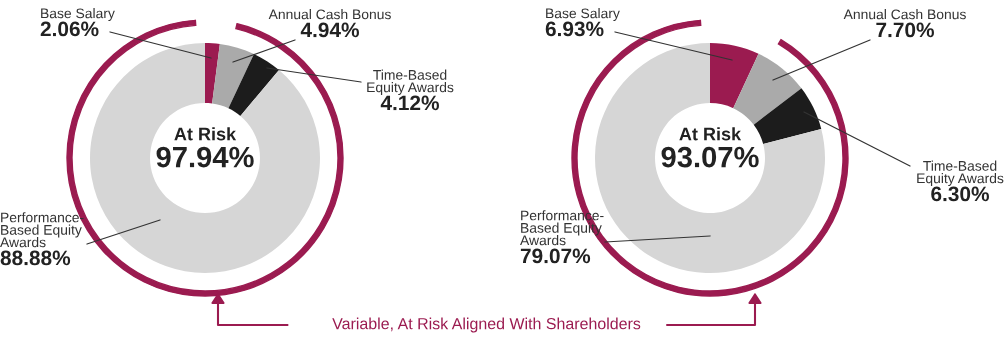  Describe the element at coordinates (574, 29) in the screenshot. I see `data-label: 6.93%` at that location.